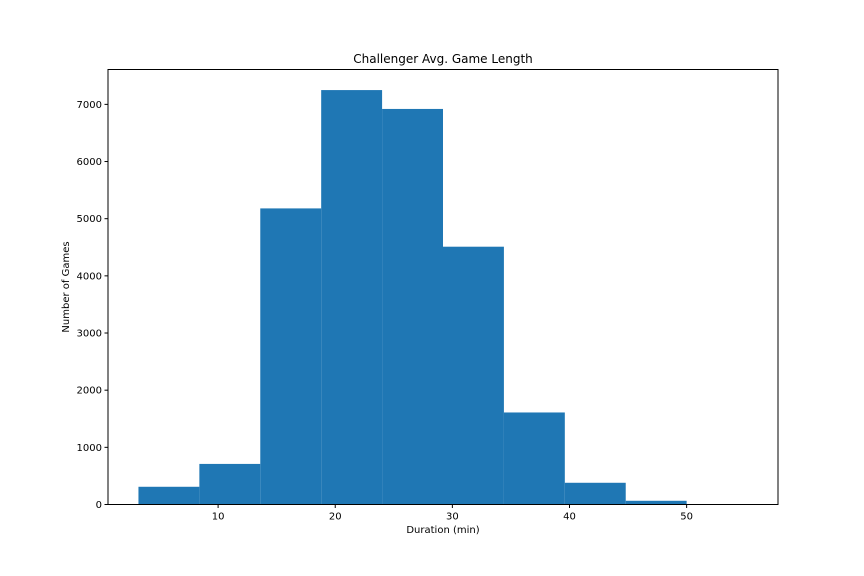 The height and width of the screenshot is (576, 864). I want to click on y-tick-label: 5000, so click(89, 219).